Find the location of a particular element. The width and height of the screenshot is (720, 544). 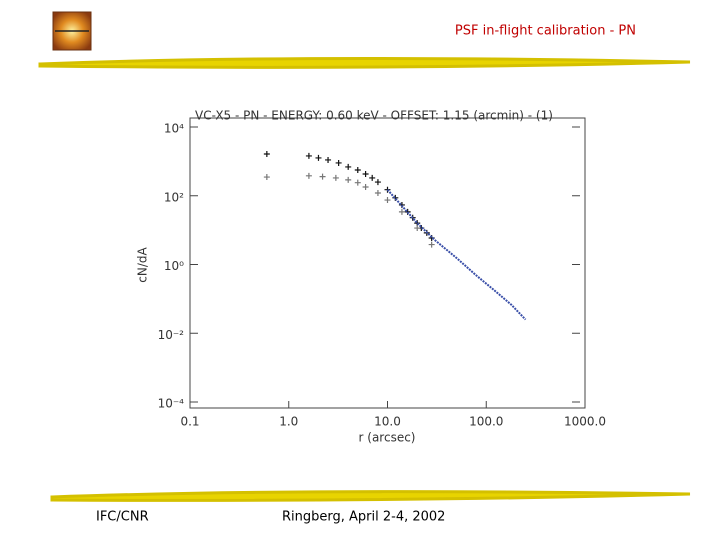

y-tick-label: 10⁴ is located at coordinates (174, 129).